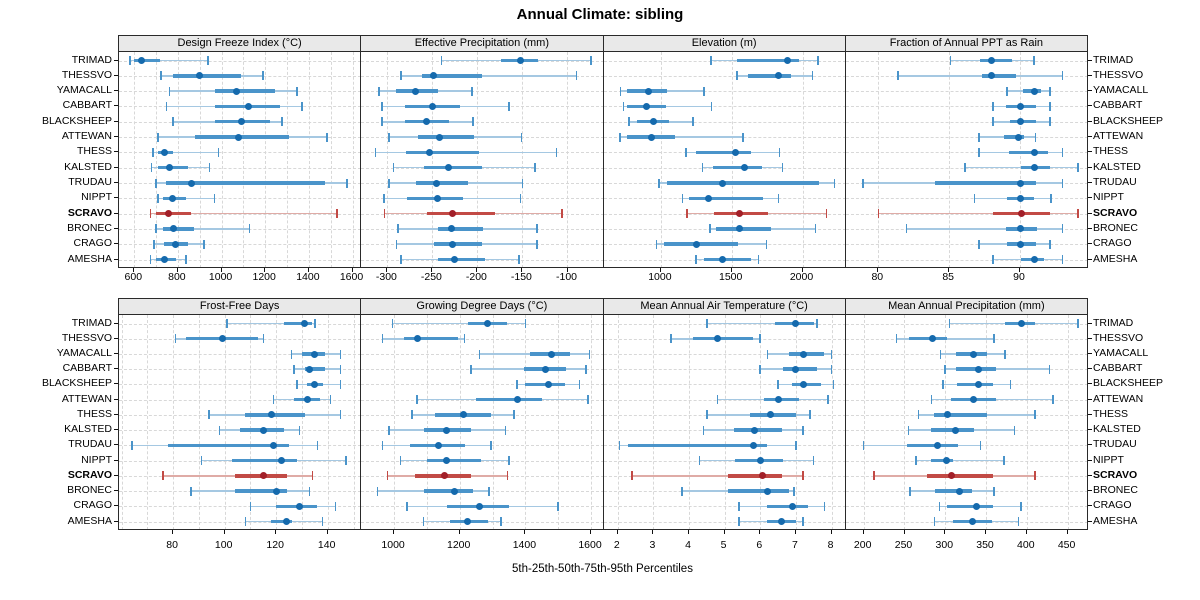 Image resolution: width=1200 pixels, height=600 pixels. What do you see at coordinates (326, 545) in the screenshot?
I see `axis-tick-label: 140` at bounding box center [326, 545].